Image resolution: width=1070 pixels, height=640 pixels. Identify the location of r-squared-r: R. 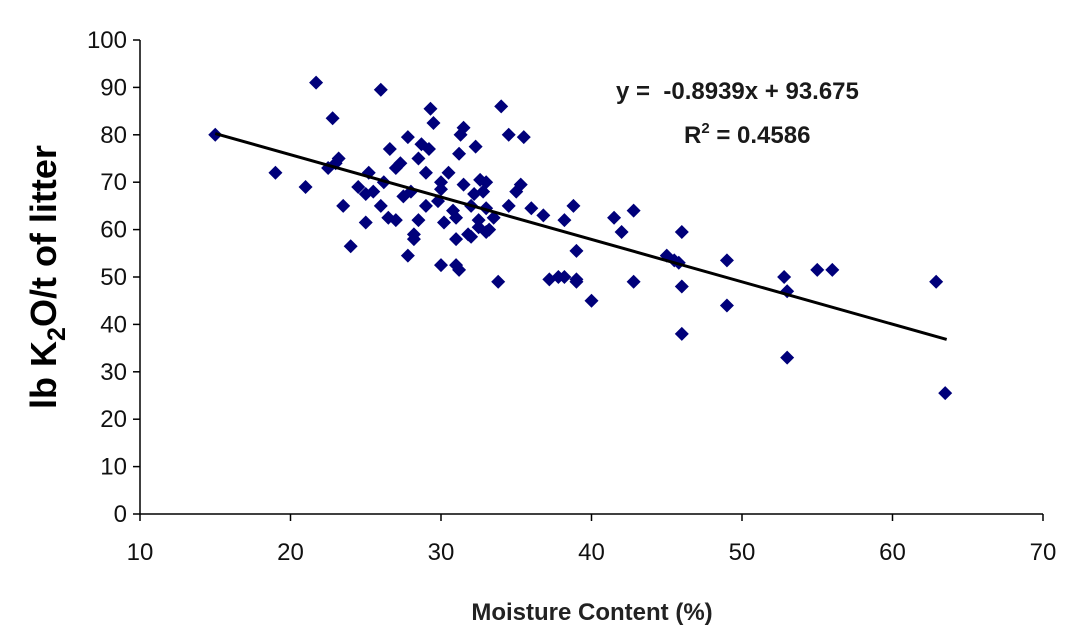
(692, 135).